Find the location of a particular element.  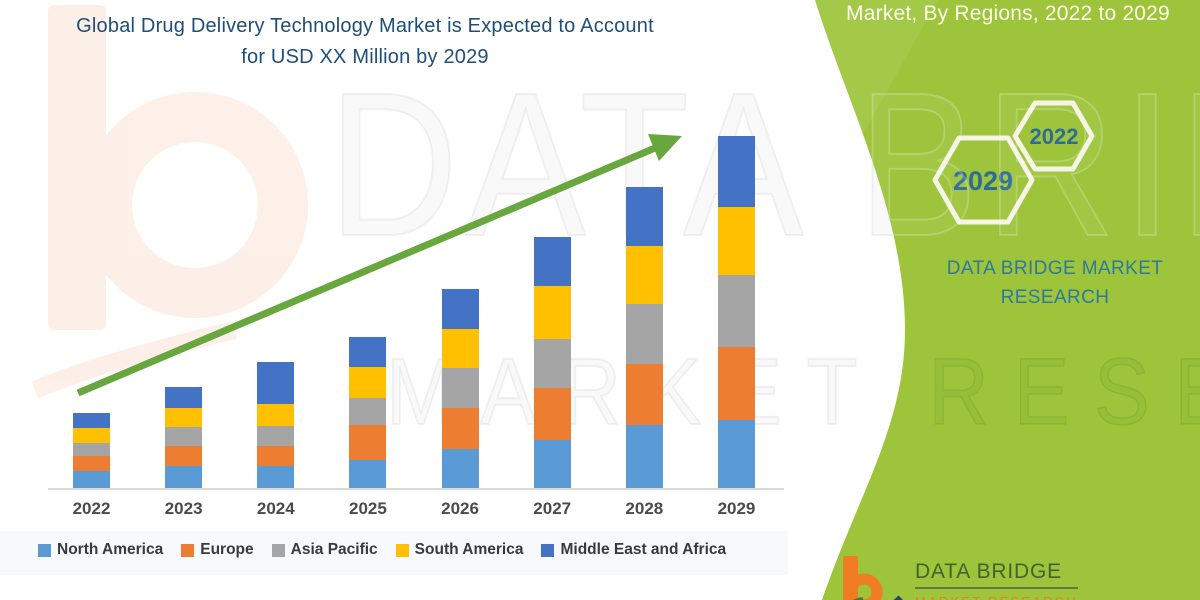

segment-south-america-2026 is located at coordinates (460, 348).